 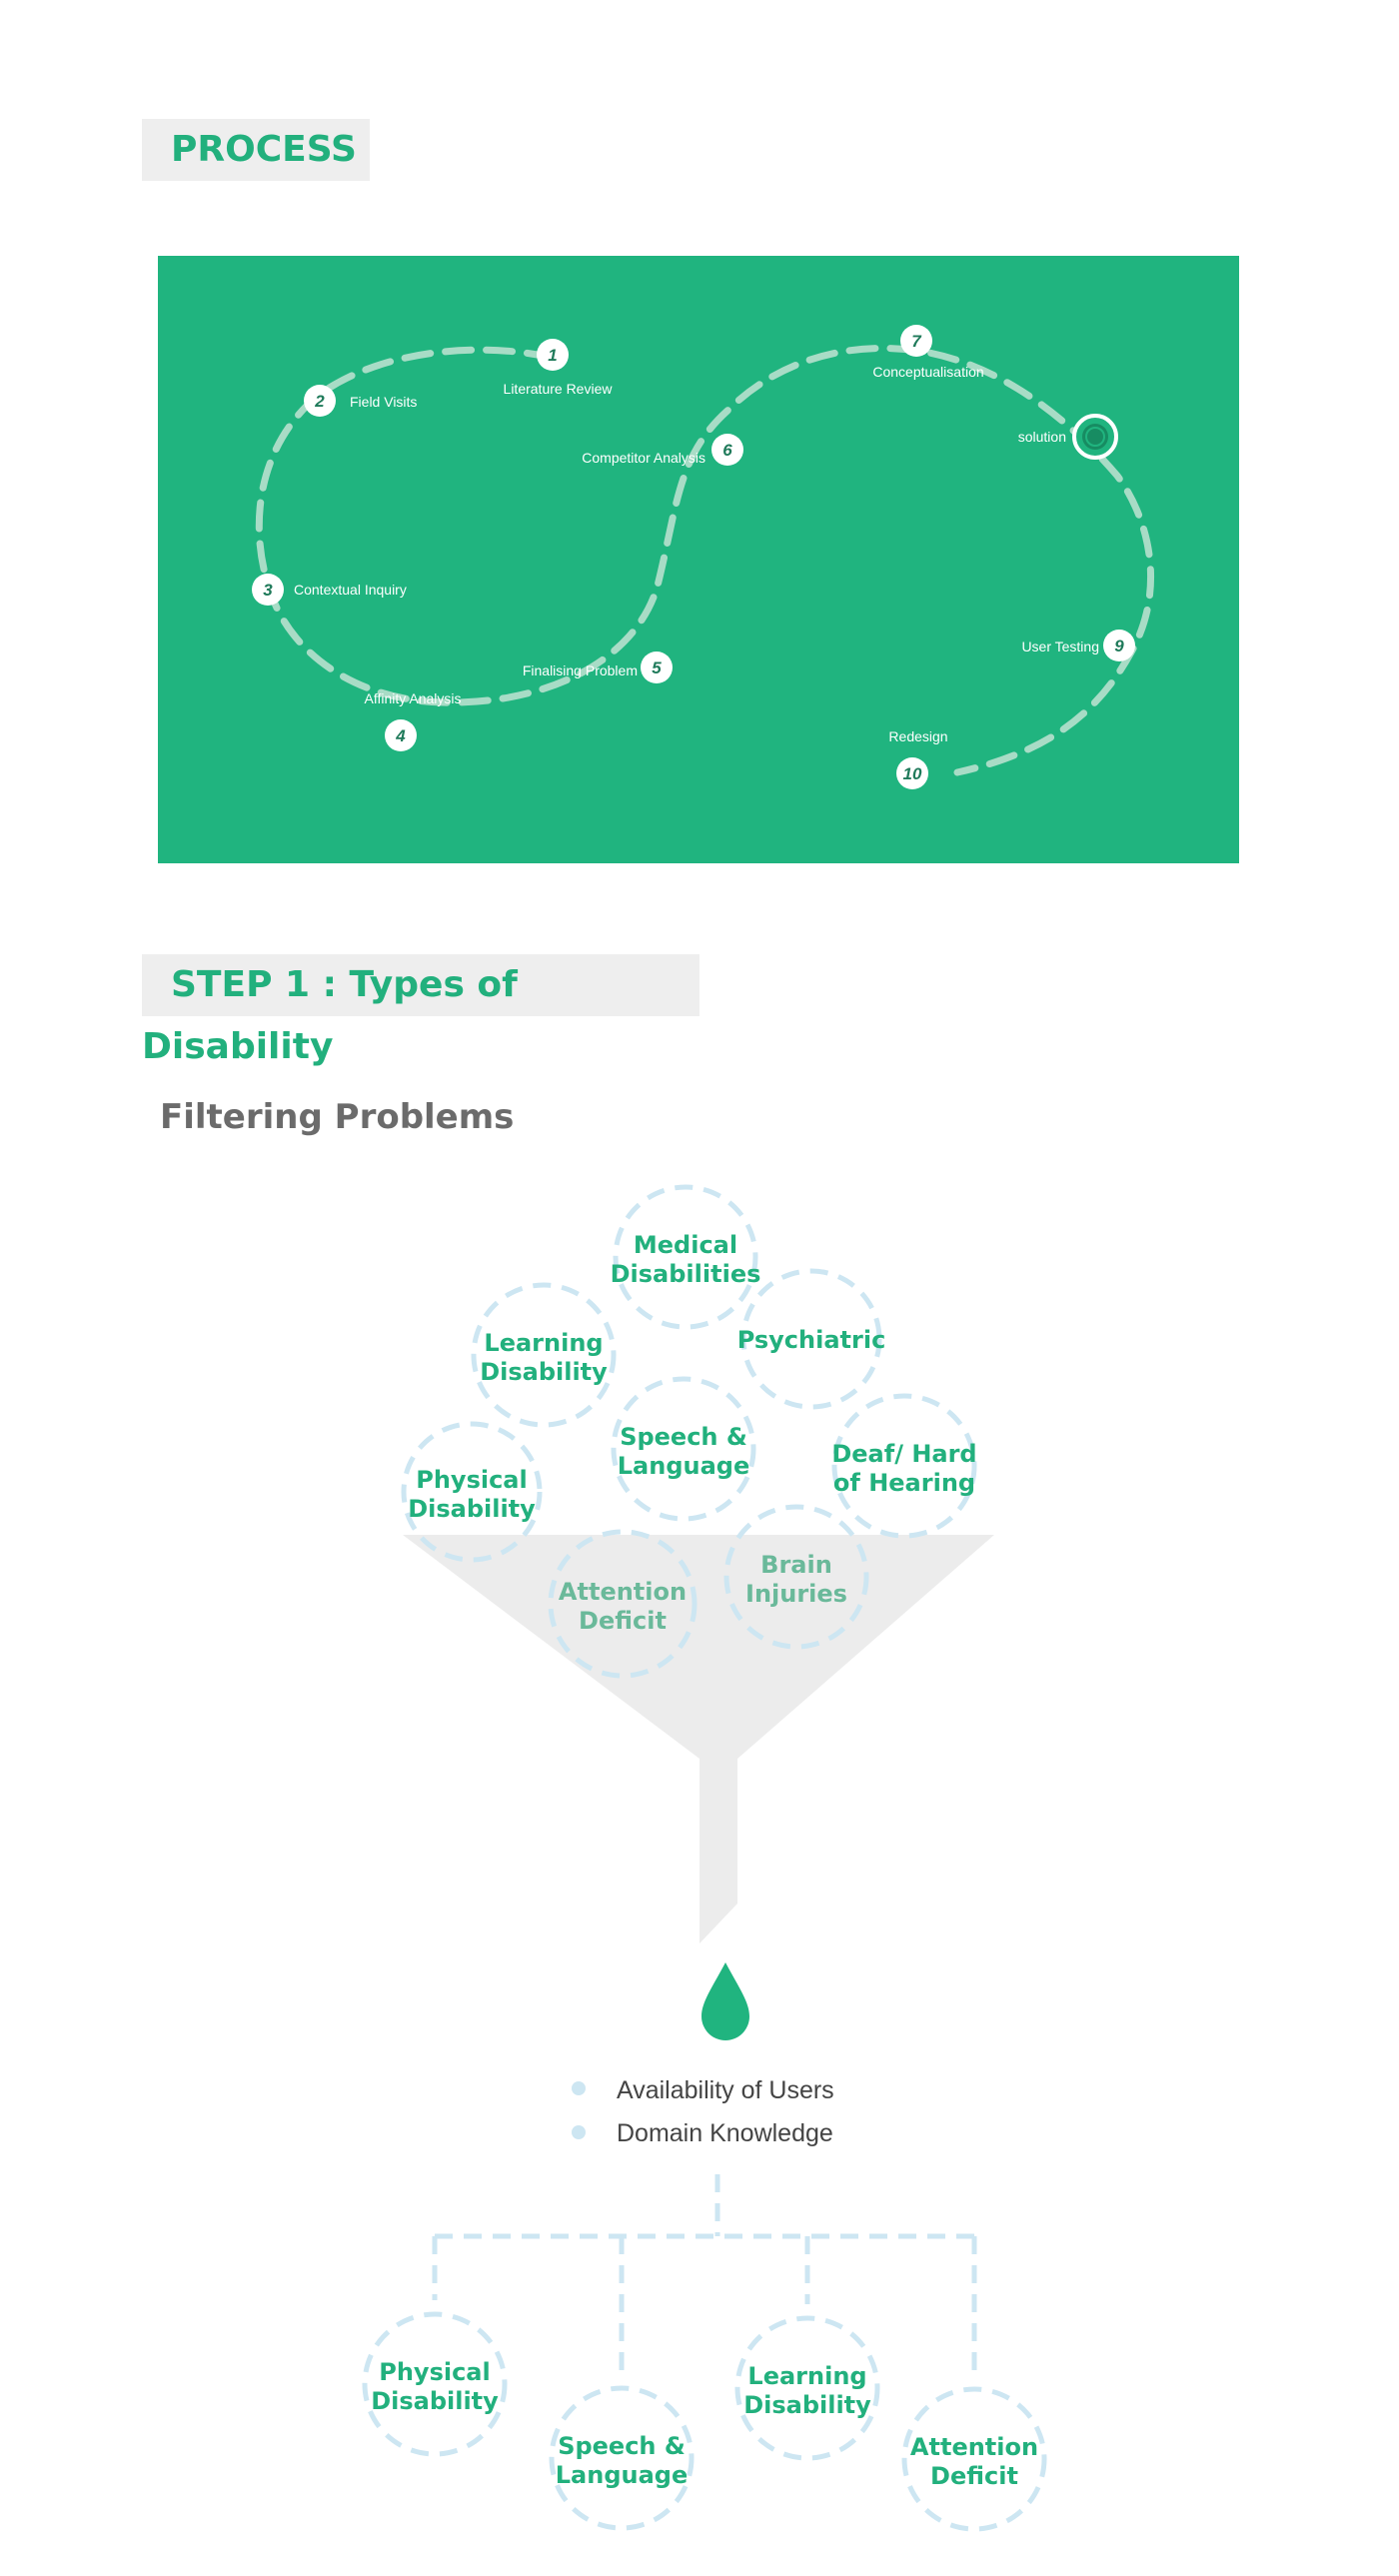 What do you see at coordinates (351, 590) in the screenshot?
I see `step-label: Contextual Inquiry` at bounding box center [351, 590].